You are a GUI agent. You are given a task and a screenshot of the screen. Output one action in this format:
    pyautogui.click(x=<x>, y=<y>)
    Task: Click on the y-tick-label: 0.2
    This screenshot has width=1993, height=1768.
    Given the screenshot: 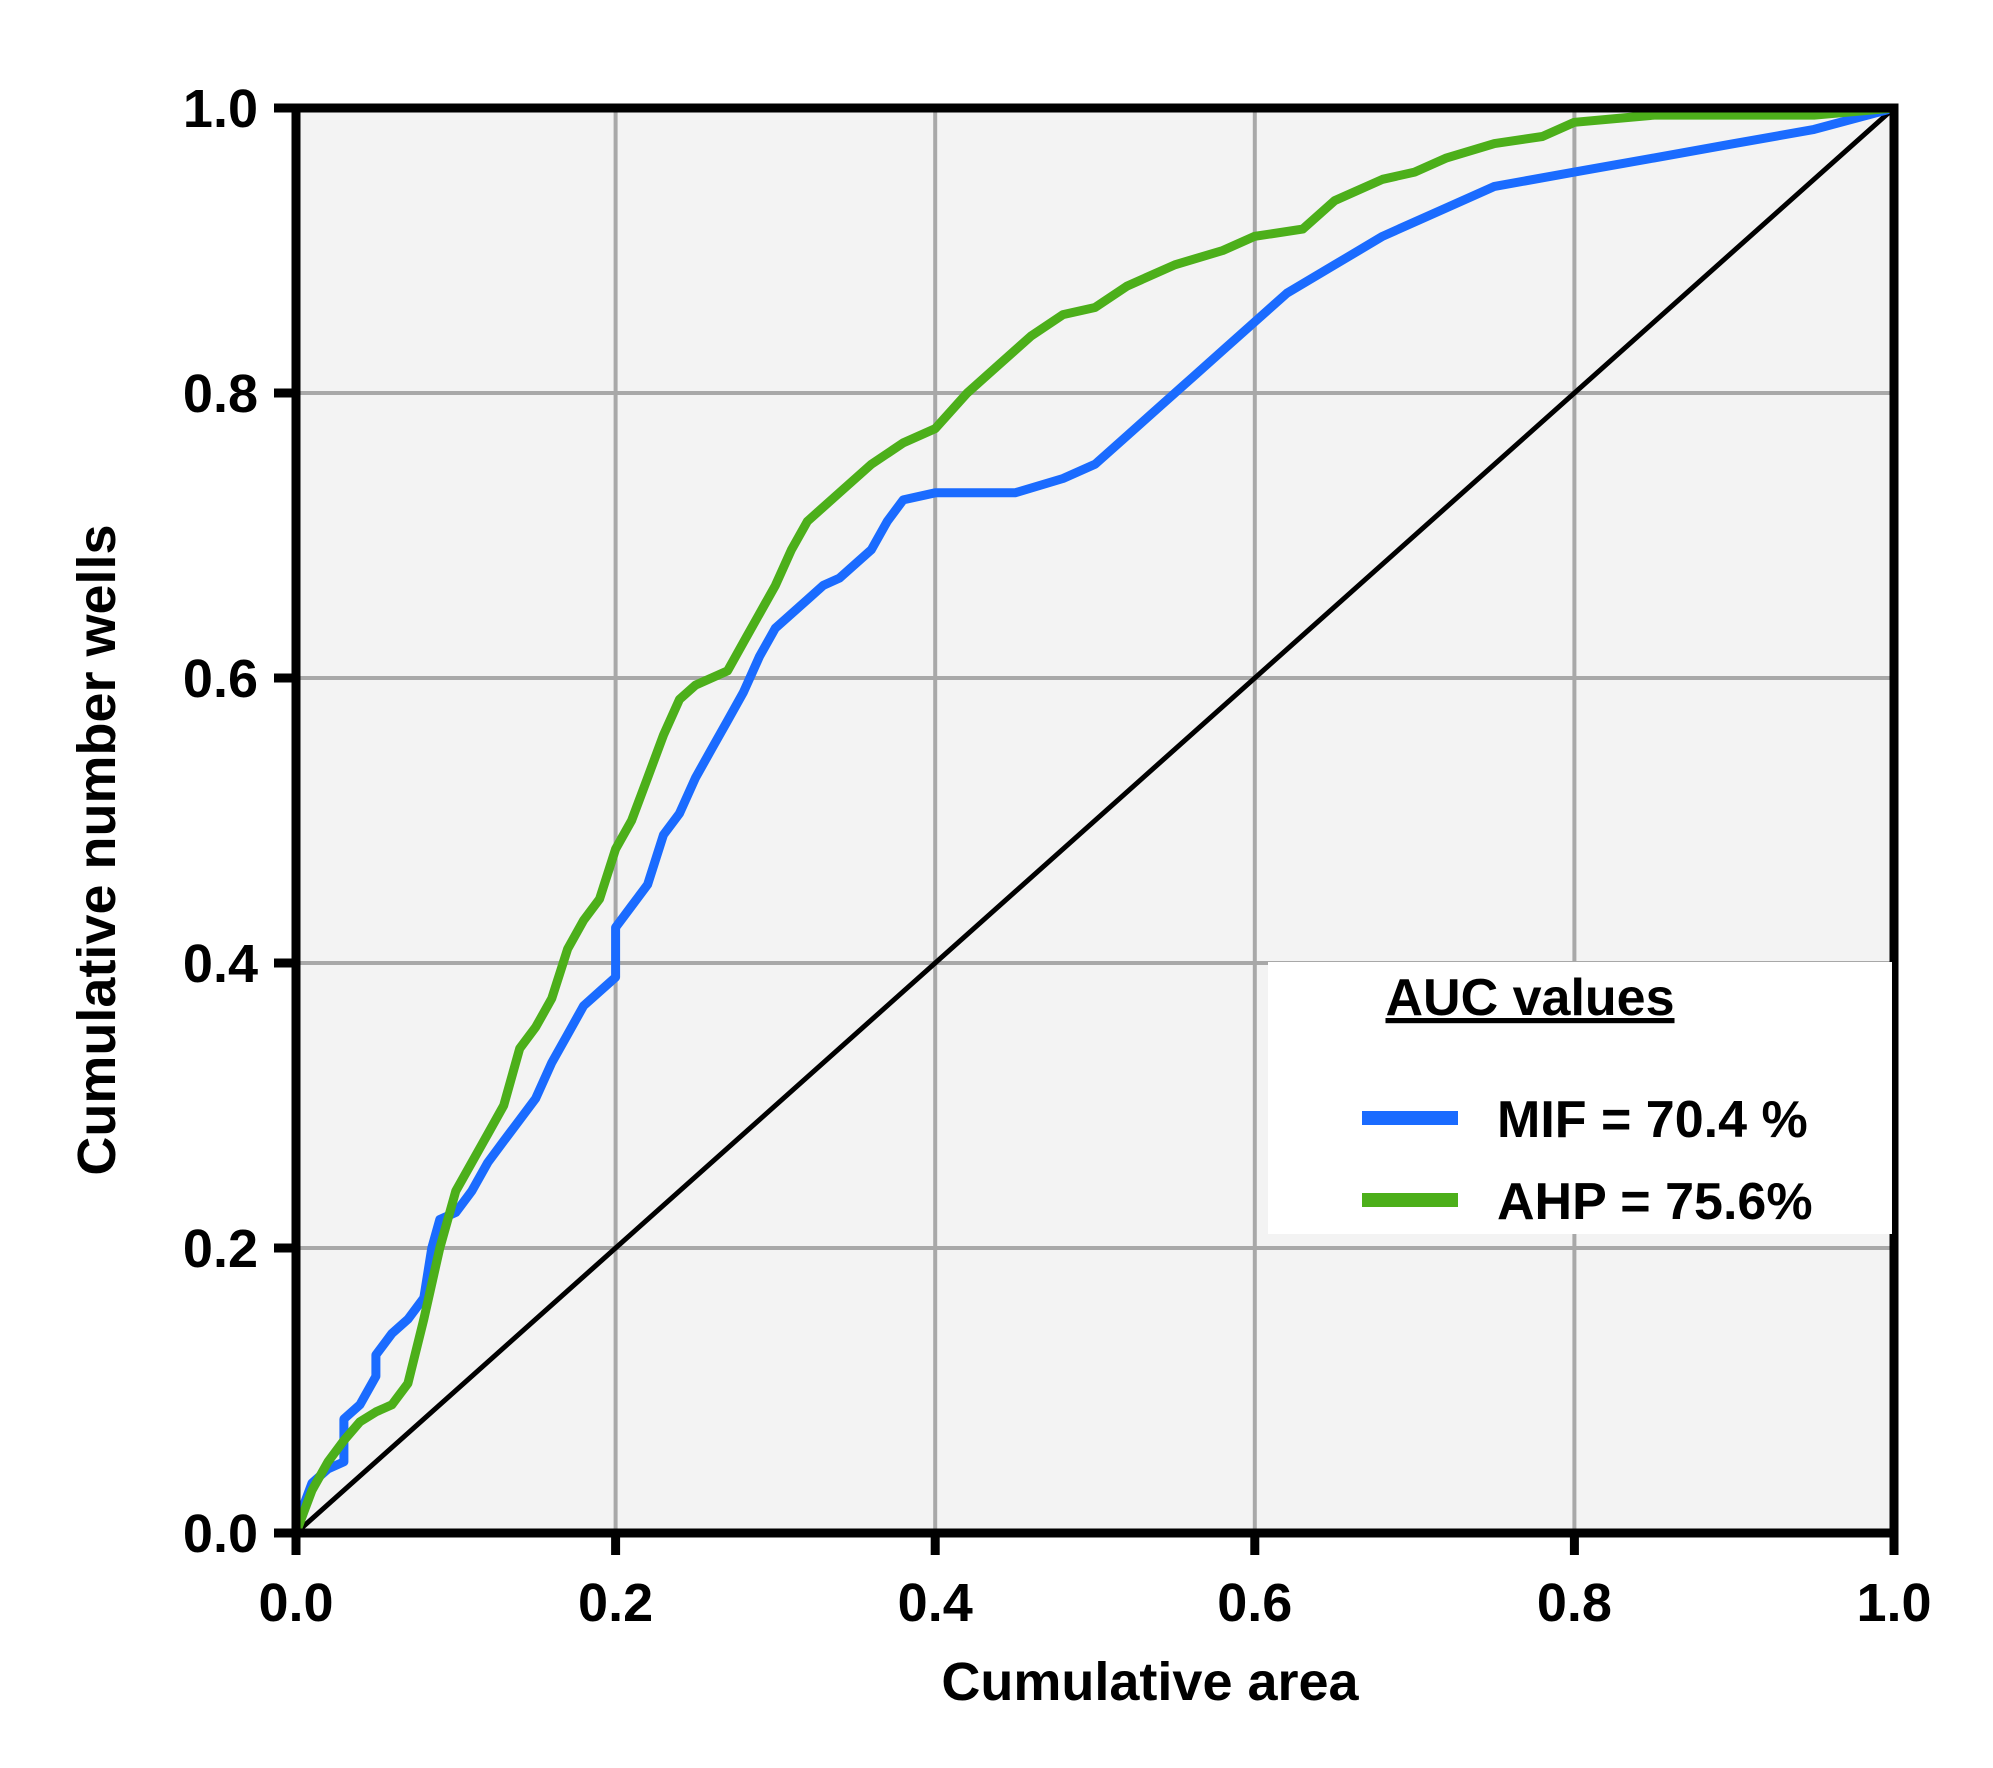 What is the action you would take?
    pyautogui.click(x=220, y=1249)
    